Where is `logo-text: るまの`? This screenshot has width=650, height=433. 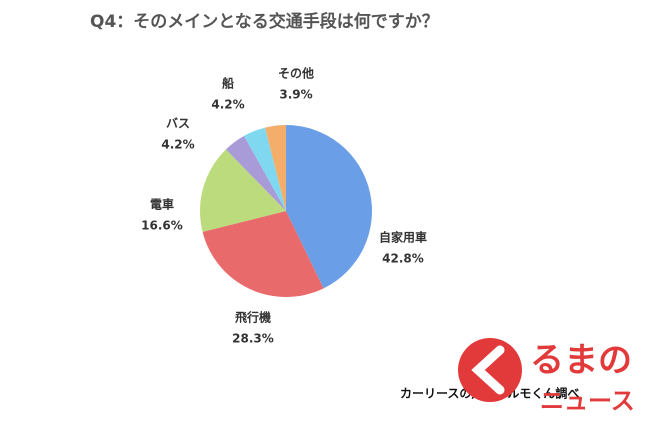 logo-text: るまの is located at coordinates (581, 361).